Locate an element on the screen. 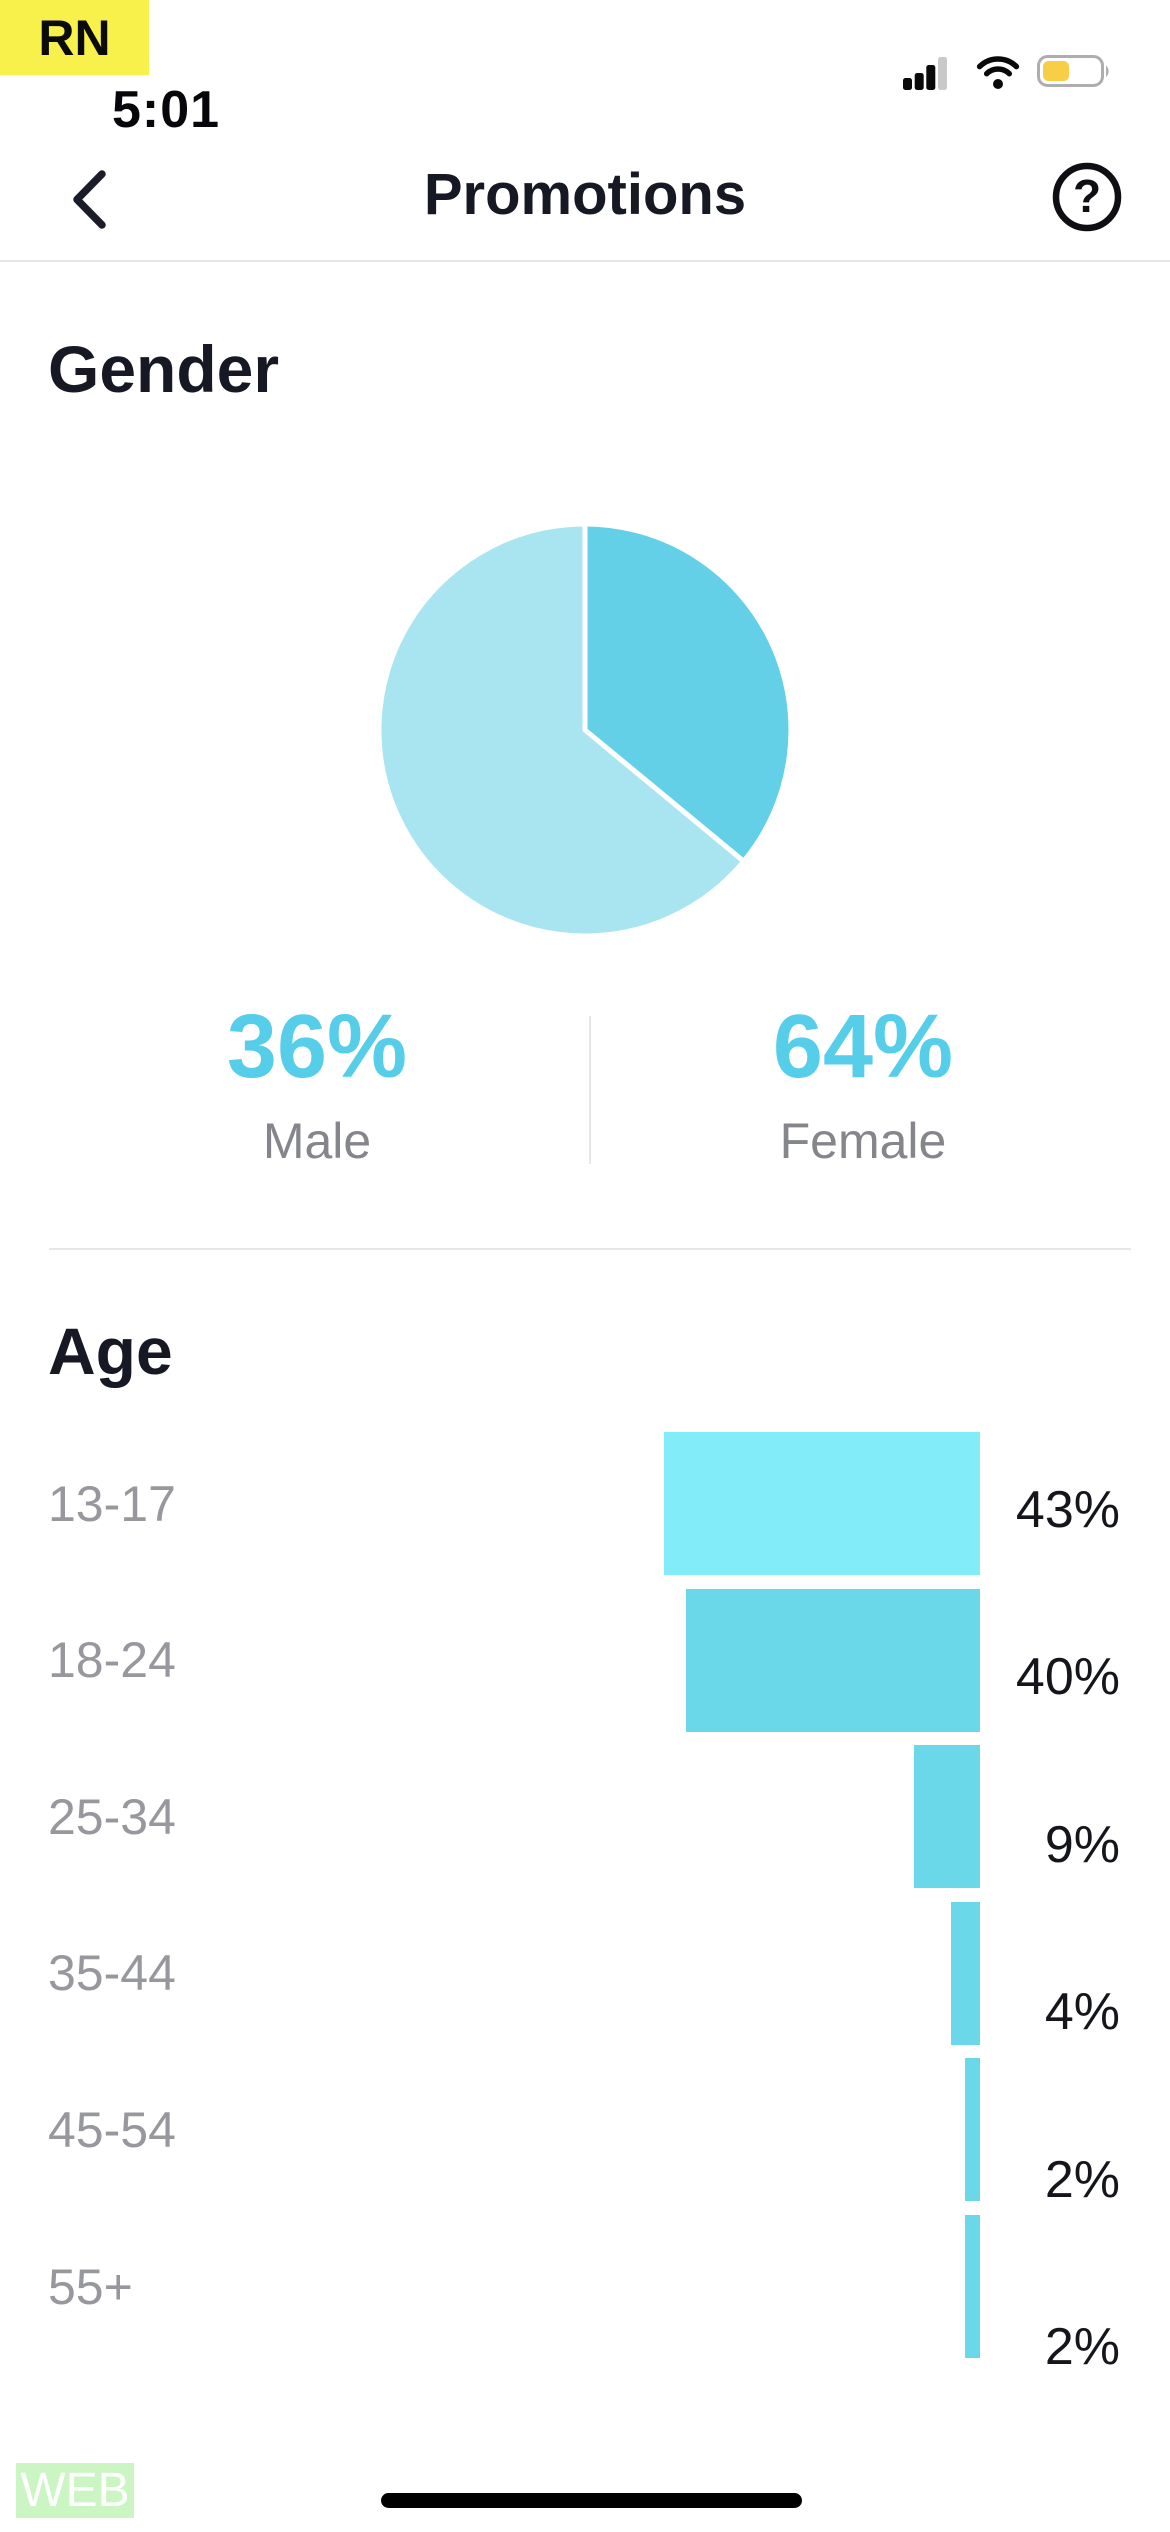 This screenshot has width=1170, height=2532. home-indicator is located at coordinates (591, 2500).